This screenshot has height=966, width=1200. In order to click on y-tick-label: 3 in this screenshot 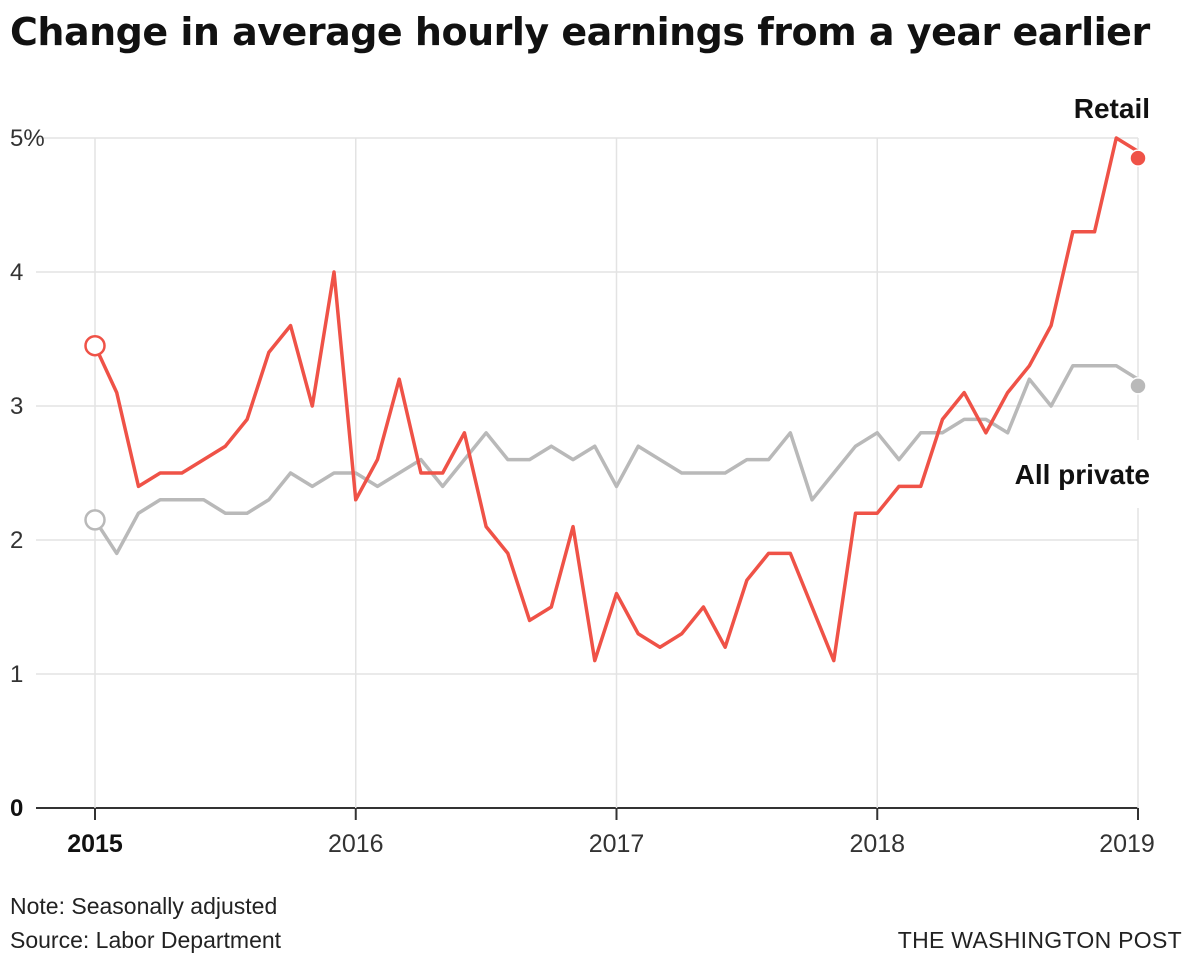, I will do `click(16, 406)`.